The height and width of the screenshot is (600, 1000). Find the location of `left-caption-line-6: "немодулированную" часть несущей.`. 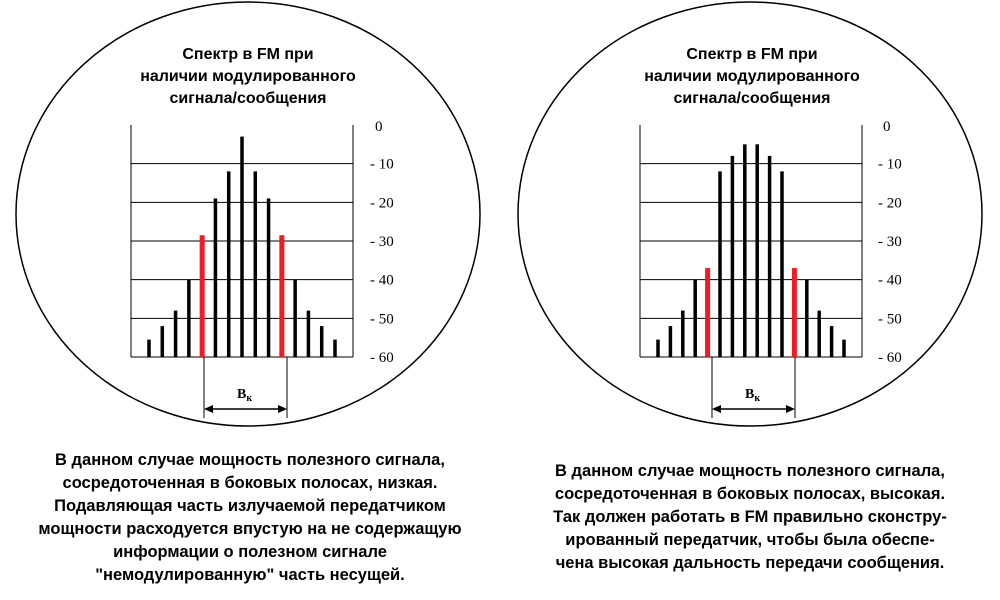

left-caption-line-6: "немодулированную" часть несущей. is located at coordinates (250, 575).